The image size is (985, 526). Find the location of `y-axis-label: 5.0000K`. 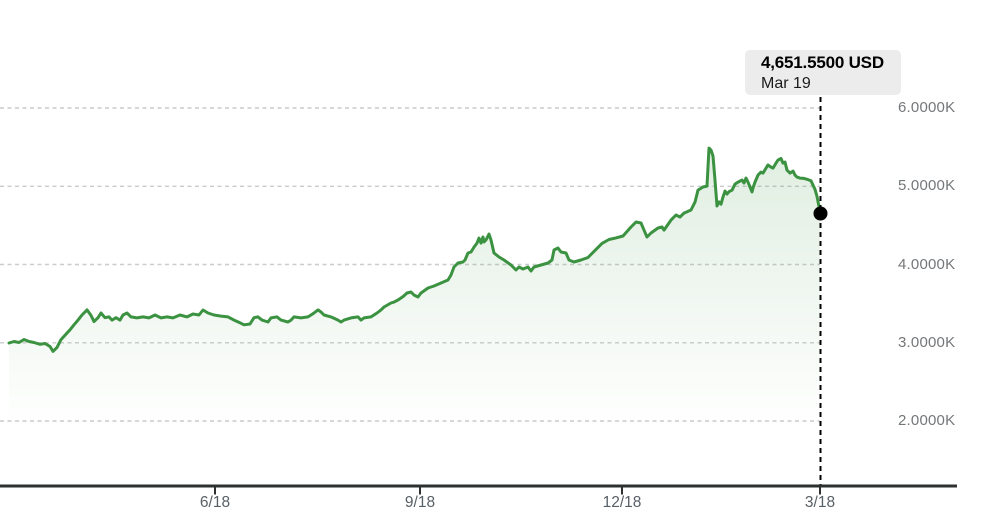

y-axis-label: 5.0000K is located at coordinates (927, 186).